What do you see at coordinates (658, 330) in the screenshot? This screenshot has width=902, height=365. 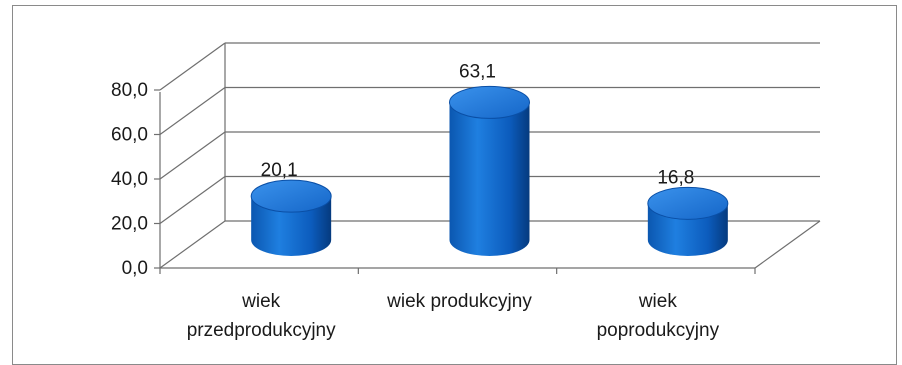 I see `category-label: poprodukcyjny` at bounding box center [658, 330].